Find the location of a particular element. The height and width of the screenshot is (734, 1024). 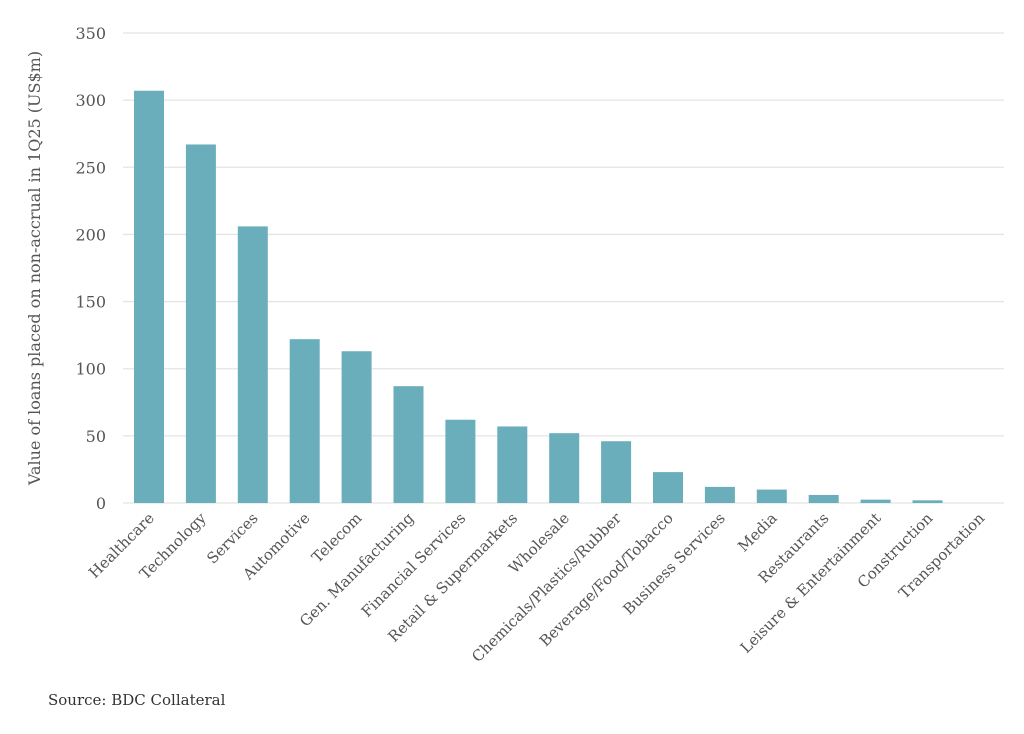

y-tick-label: 150 is located at coordinates (90, 302).